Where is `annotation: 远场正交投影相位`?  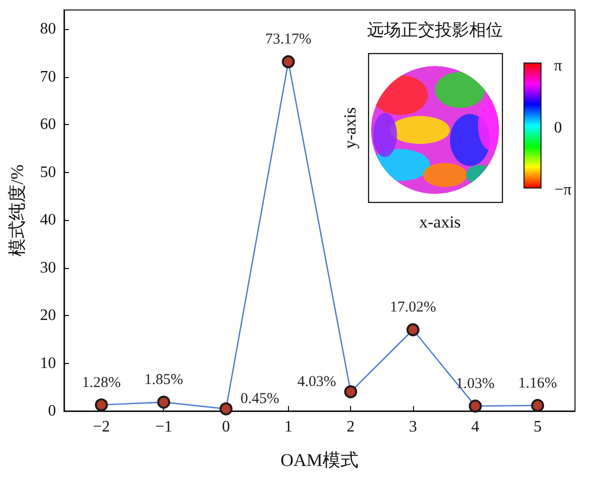 annotation: 远场正交投影相位 is located at coordinates (435, 30).